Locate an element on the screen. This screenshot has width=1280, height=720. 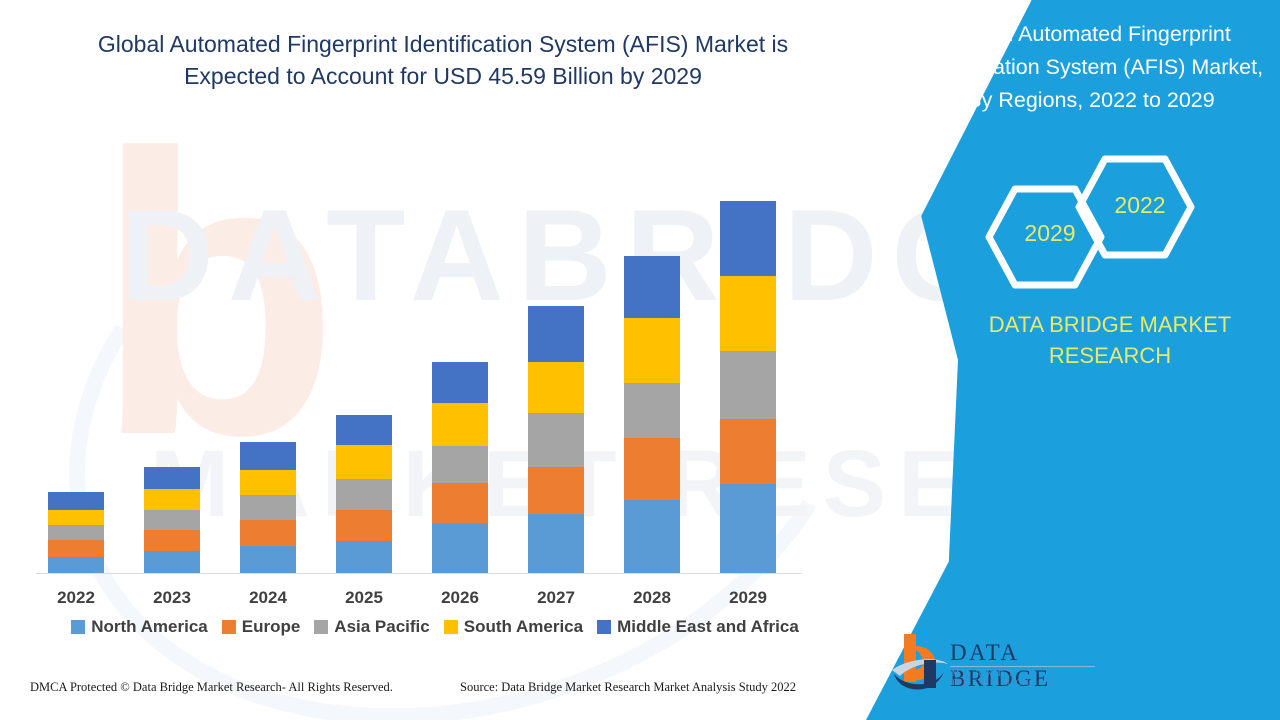
hexagon-2029 is located at coordinates (1045, 237).